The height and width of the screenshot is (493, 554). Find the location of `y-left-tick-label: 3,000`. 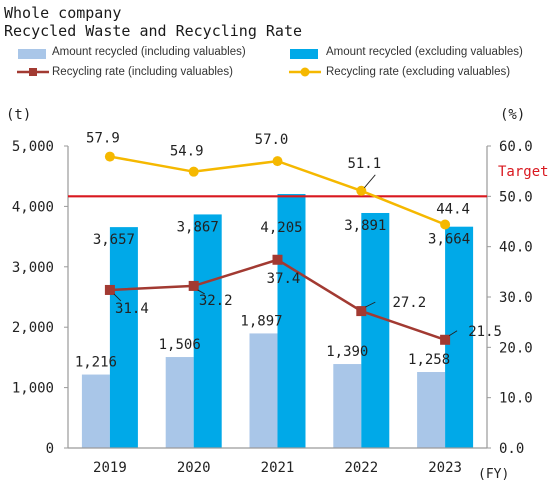

y-left-tick-label: 3,000 is located at coordinates (33, 268).